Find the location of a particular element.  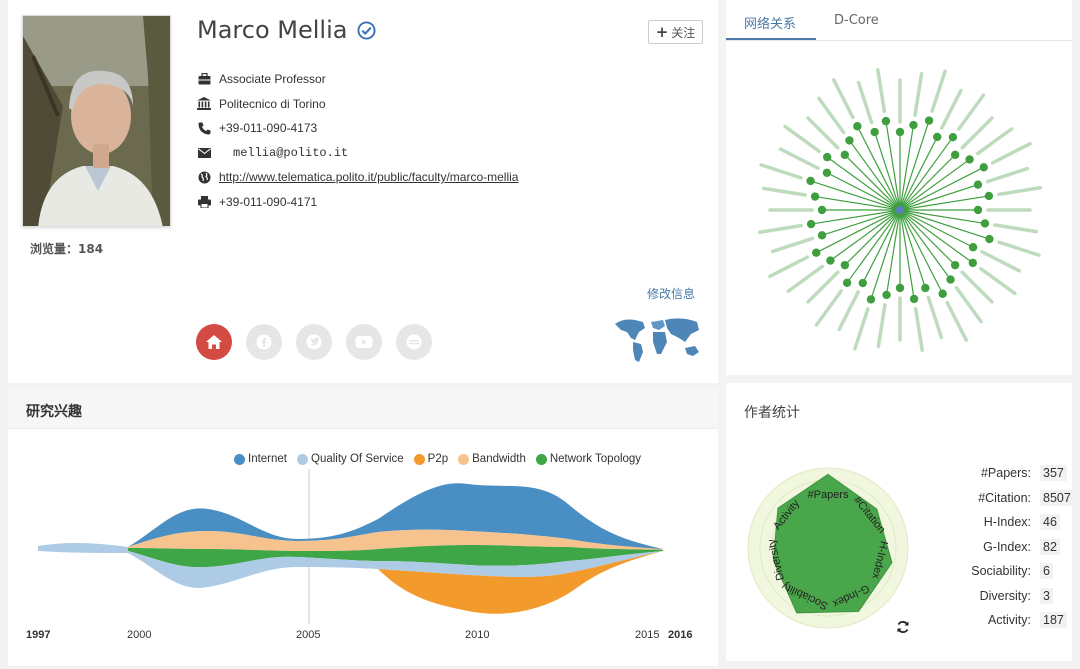

legend-label: Network Topology is located at coordinates (595, 459).